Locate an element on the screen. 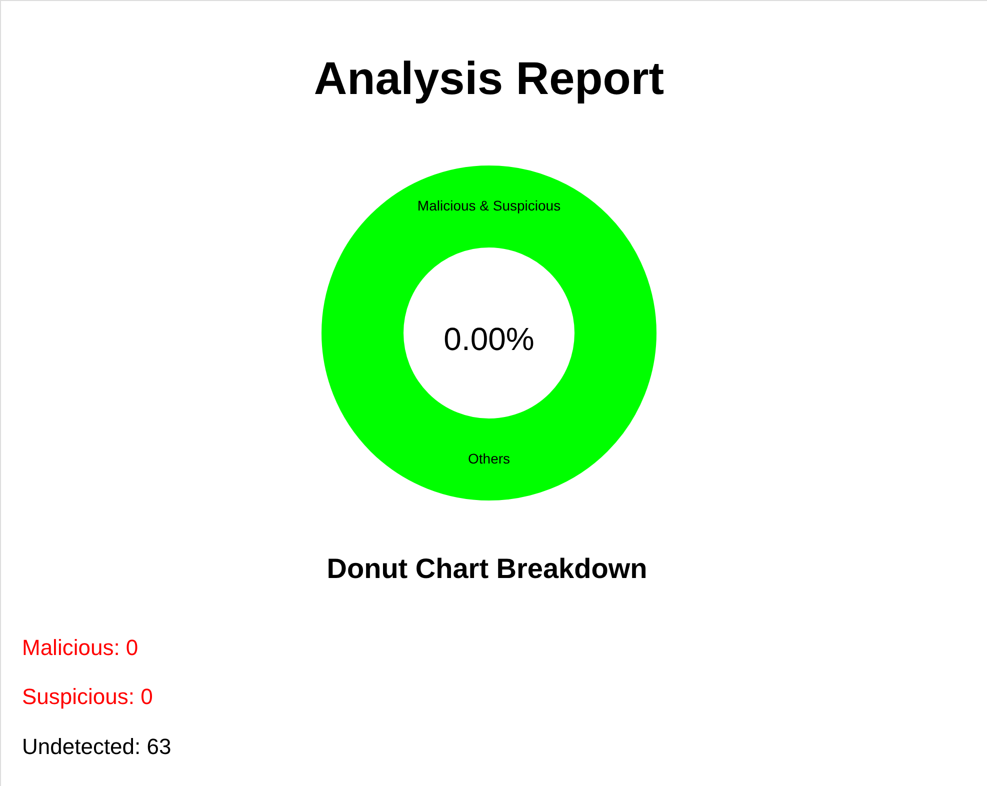 This screenshot has width=987, height=786. chart-title: Analysis Report is located at coordinates (489, 78).